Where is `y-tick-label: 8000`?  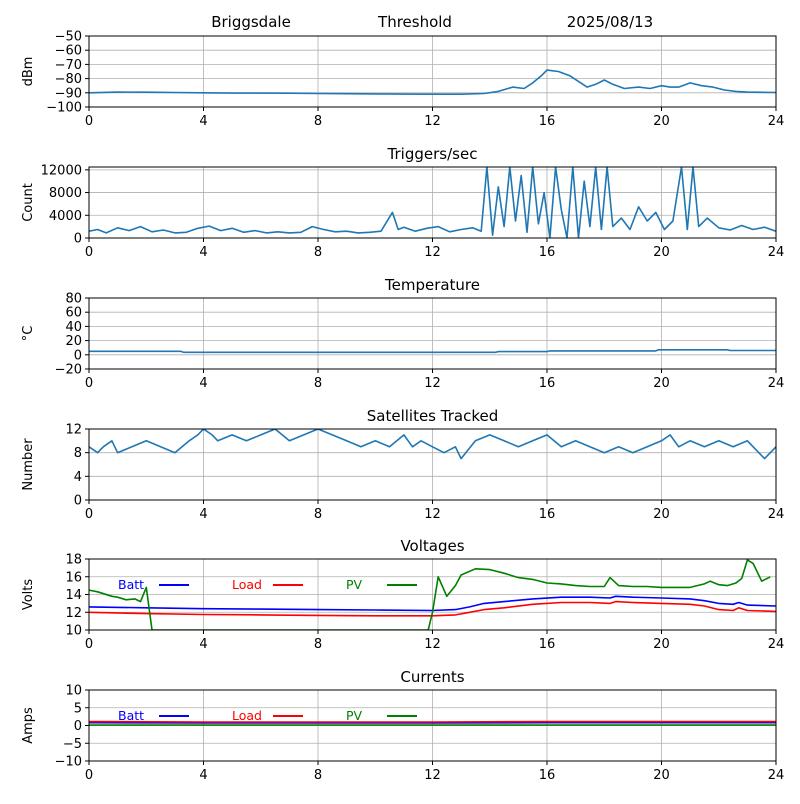
y-tick-label: 8000 is located at coordinates (65, 193).